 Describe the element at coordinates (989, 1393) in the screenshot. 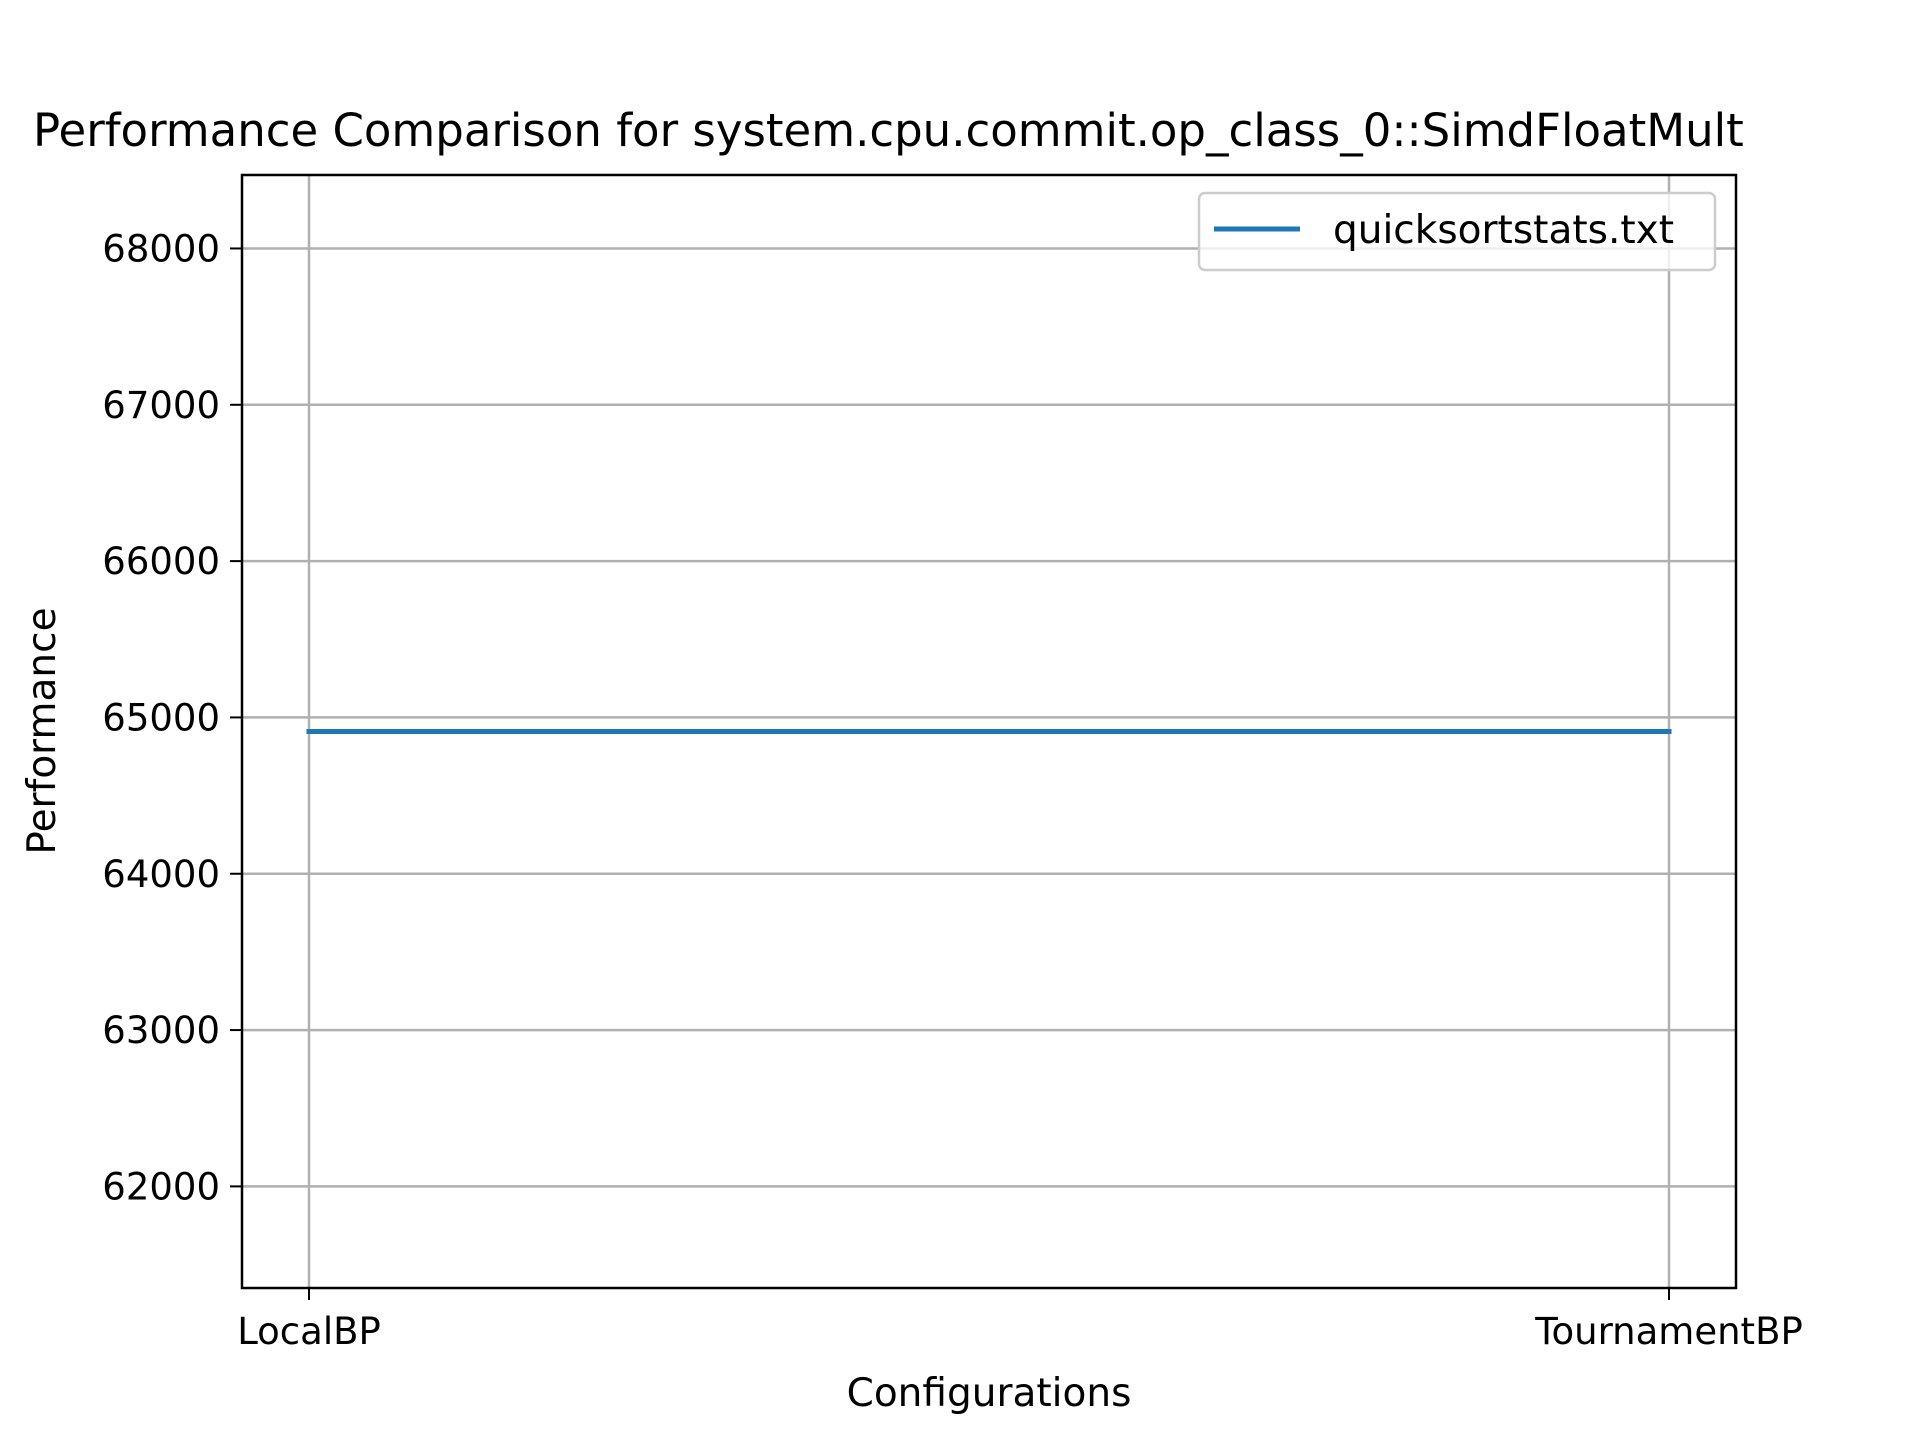

I see `x-axis-label: Configurations` at that location.